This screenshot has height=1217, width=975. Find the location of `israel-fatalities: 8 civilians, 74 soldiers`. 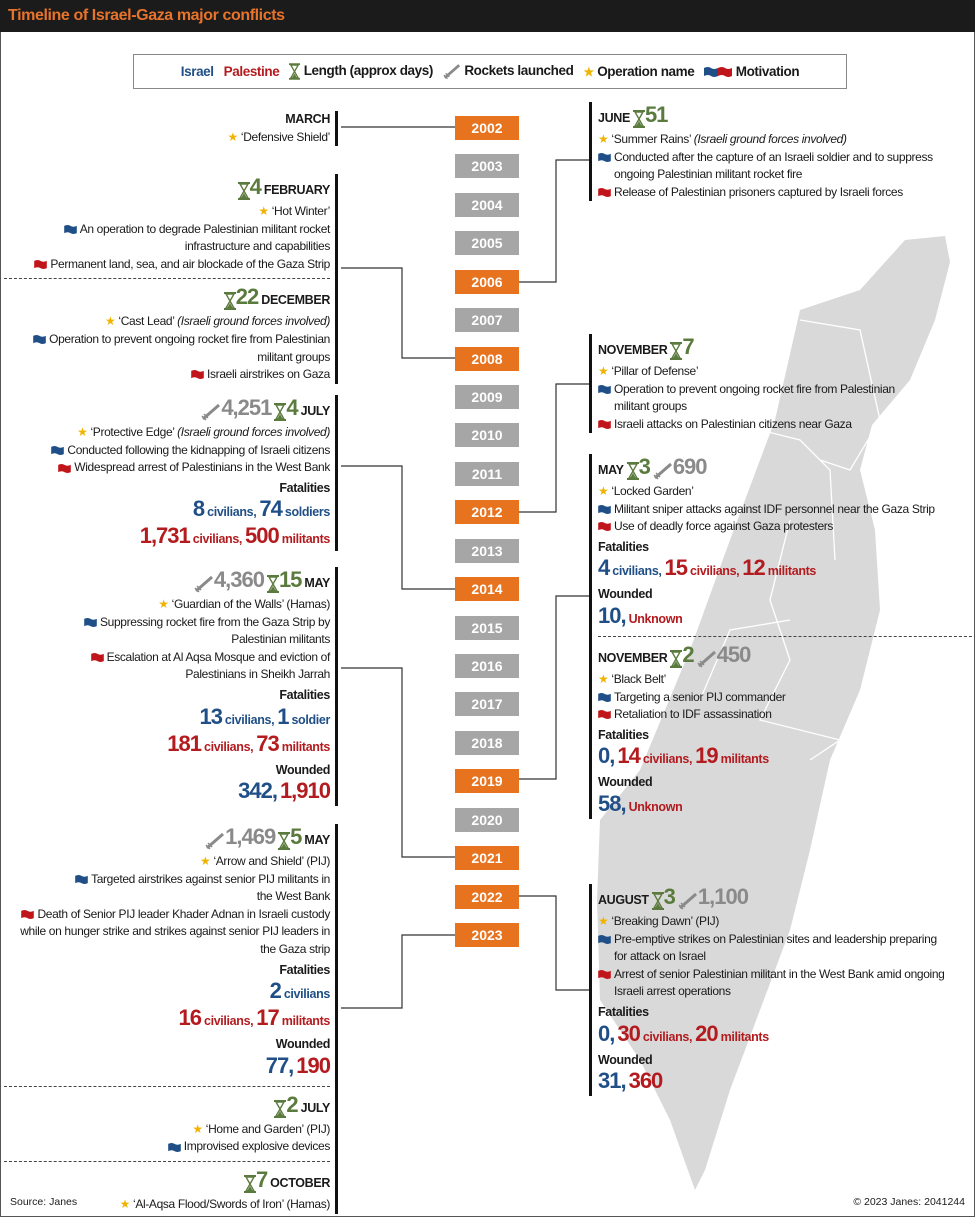

israel-fatalities: 8 civilians, 74 soldiers is located at coordinates (174, 510).